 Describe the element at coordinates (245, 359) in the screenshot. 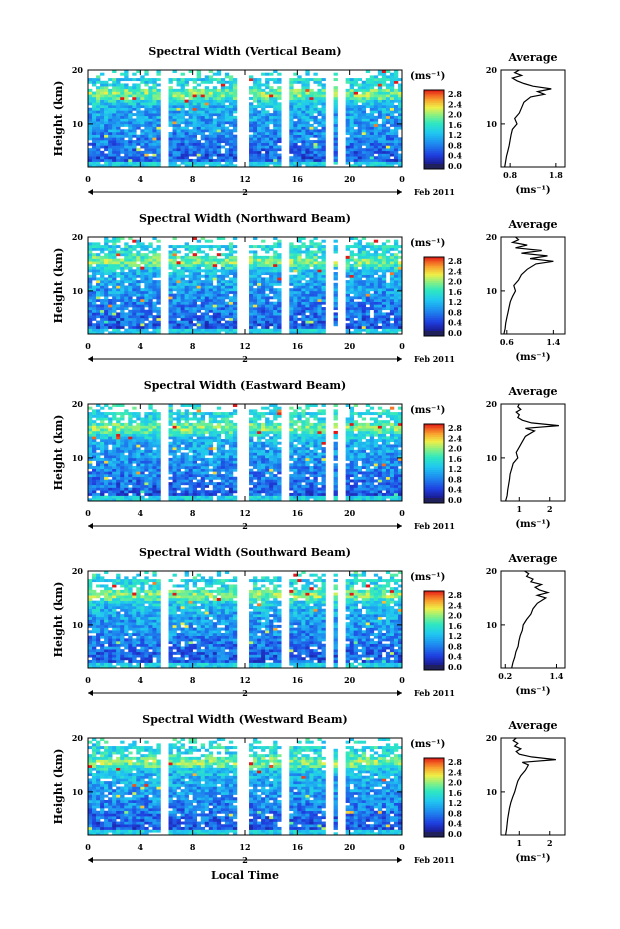

I see `day-label: 2` at that location.